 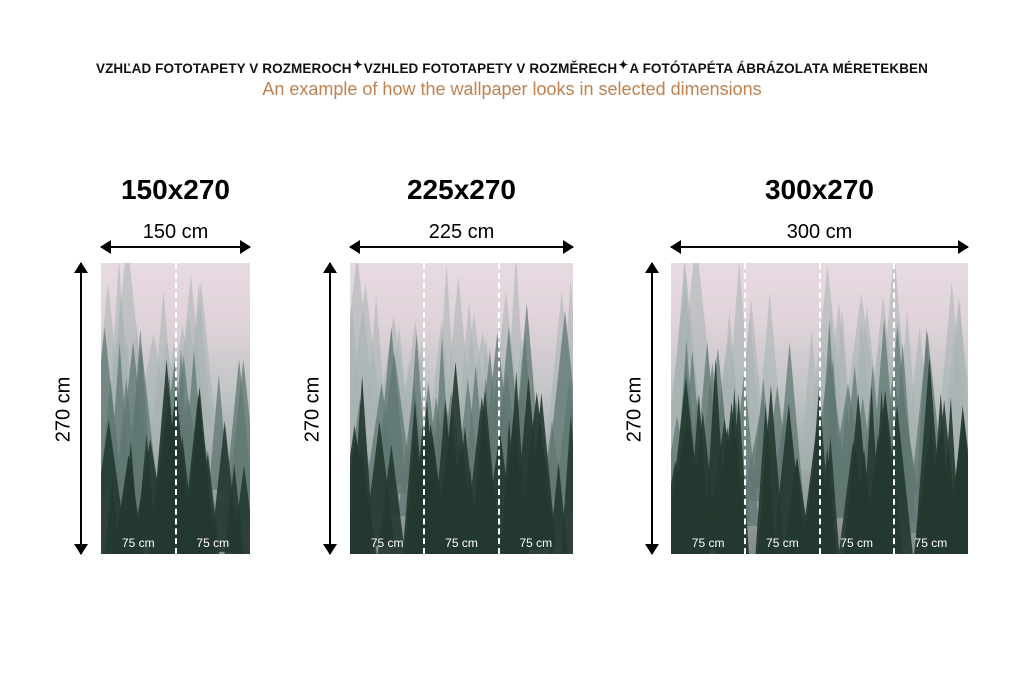 What do you see at coordinates (779, 68) in the screenshot?
I see `heading-hu: A FOTÓTAPÉTA ÁBRÁZOLATA MÉRETEKBEN` at bounding box center [779, 68].